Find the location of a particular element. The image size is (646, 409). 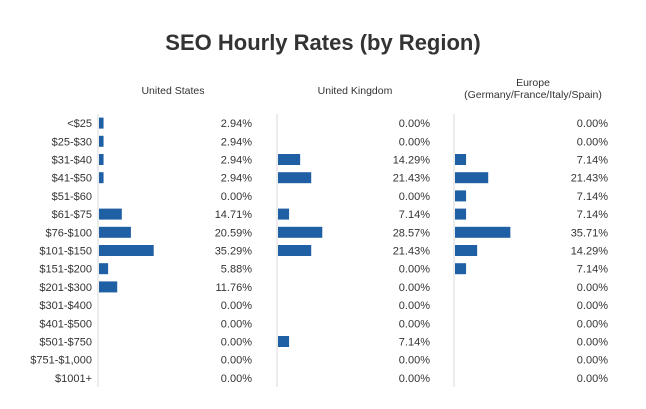

series-title-2-line-0: Europe is located at coordinates (533, 83).